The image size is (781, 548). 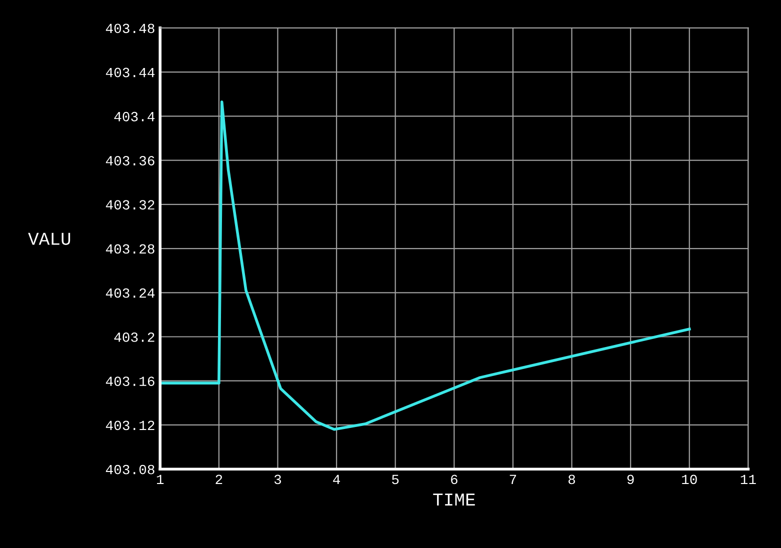 I want to click on y-tick-label: 403.08, so click(x=130, y=469).